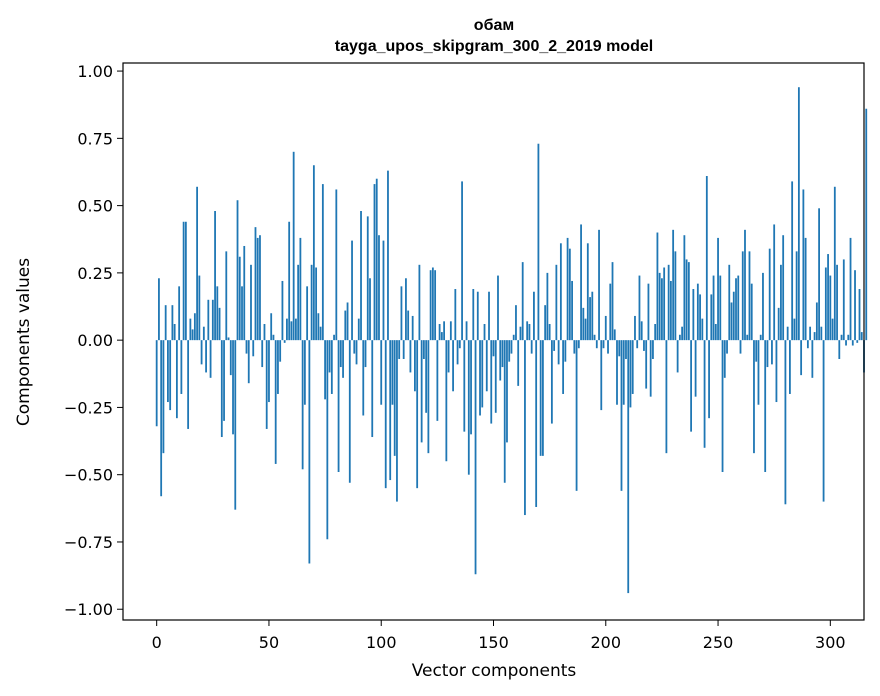 Image resolution: width=880 pixels, height=696 pixels. What do you see at coordinates (24, 342) in the screenshot?
I see `y-axis-label: Components values` at bounding box center [24, 342].